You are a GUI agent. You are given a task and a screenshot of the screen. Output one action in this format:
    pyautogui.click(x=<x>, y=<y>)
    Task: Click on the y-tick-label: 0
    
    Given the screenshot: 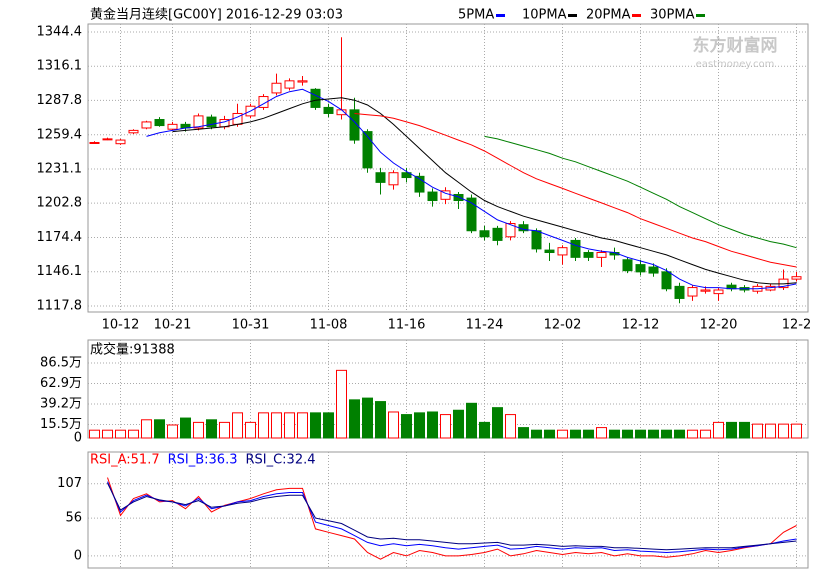 What is the action you would take?
    pyautogui.click(x=78, y=555)
    